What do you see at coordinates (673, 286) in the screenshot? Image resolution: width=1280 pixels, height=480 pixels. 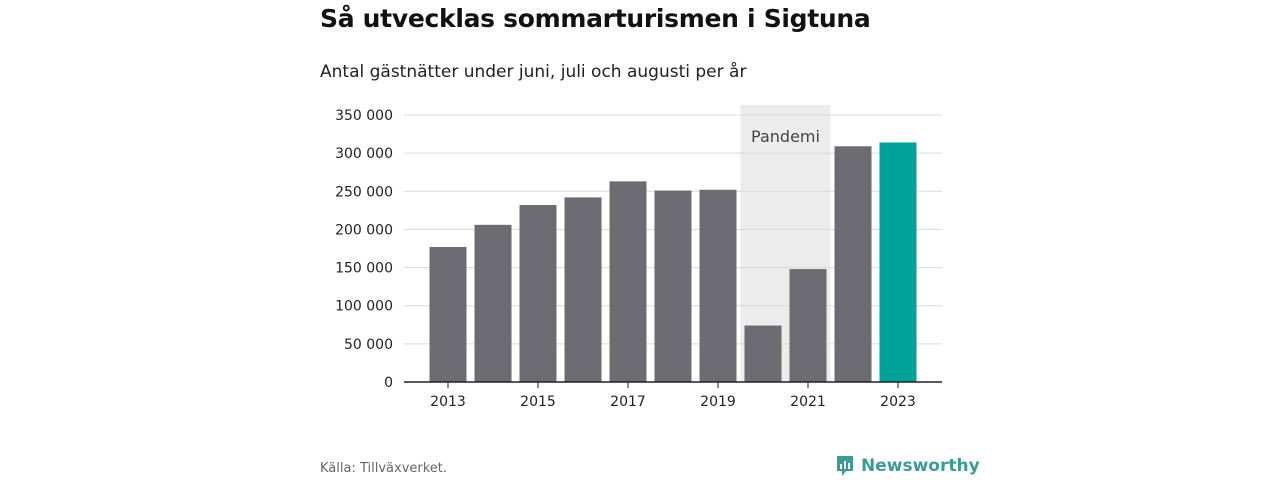 I see `bar-2018` at bounding box center [673, 286].